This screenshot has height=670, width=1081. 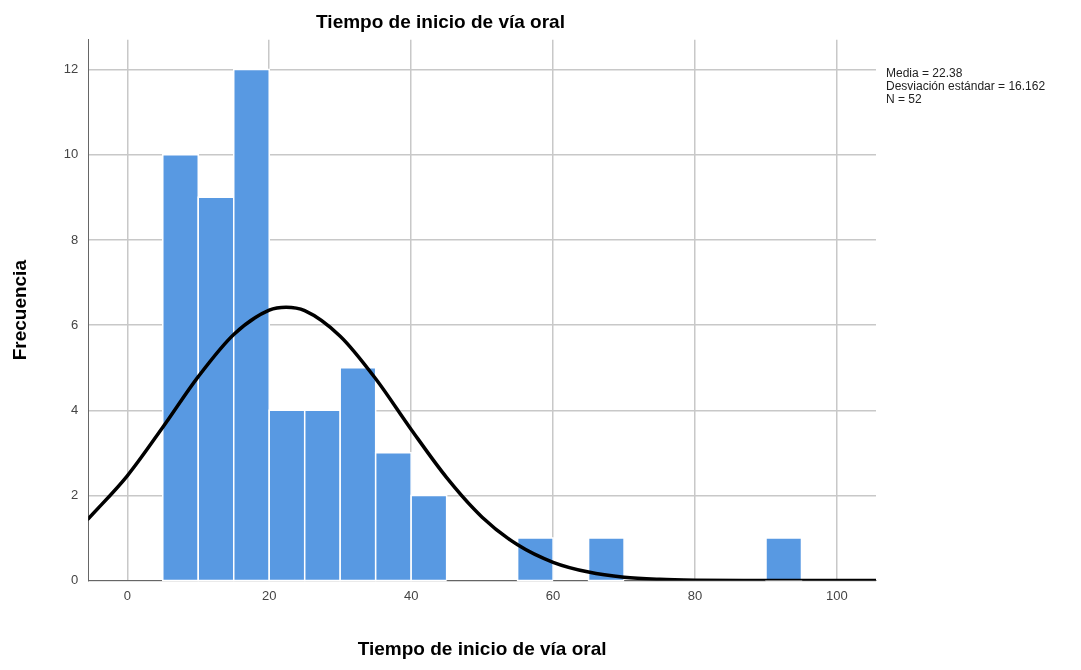 What do you see at coordinates (482, 648) in the screenshot?
I see `x-axis-title: Tiempo de inicio de vía oral` at bounding box center [482, 648].